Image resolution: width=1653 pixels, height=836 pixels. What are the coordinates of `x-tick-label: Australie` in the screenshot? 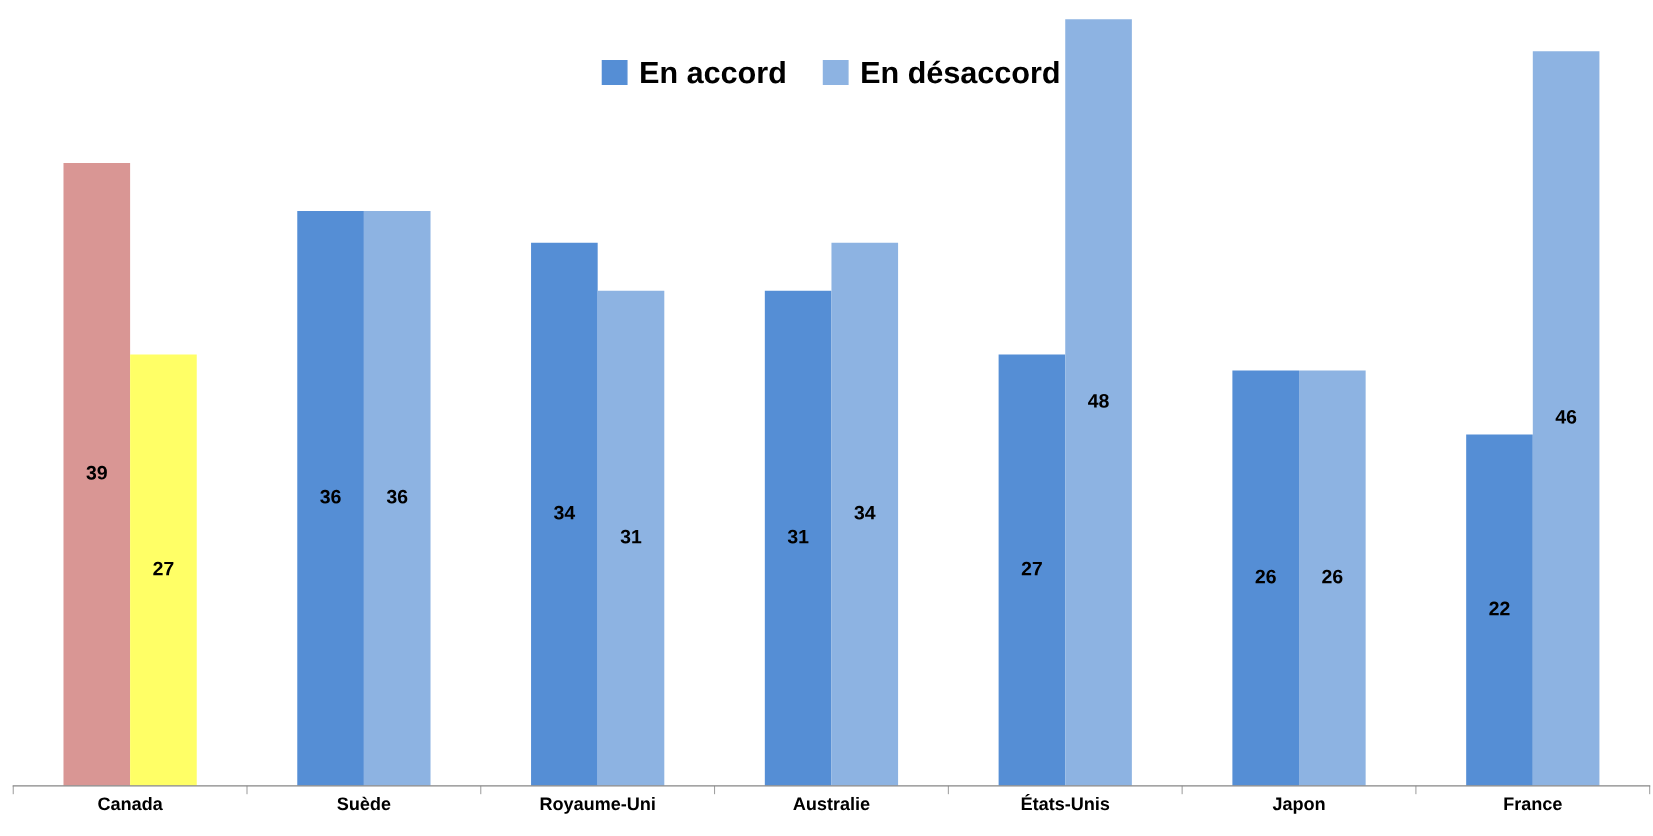 It's located at (831, 803).